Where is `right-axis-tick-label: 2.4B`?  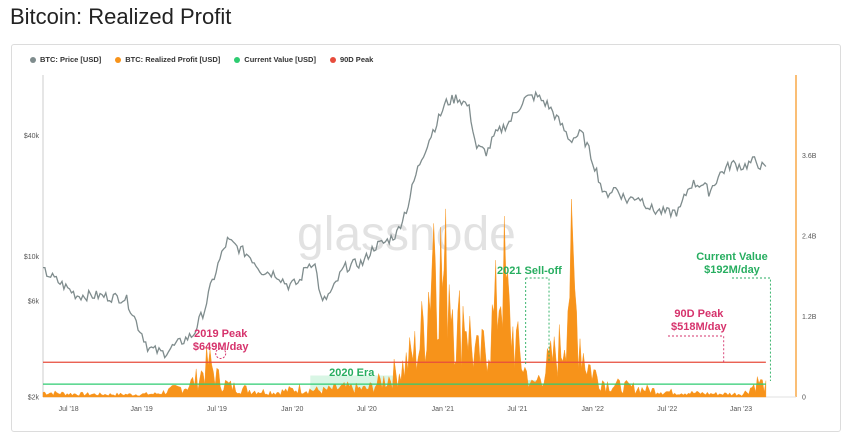 right-axis-tick-label: 2.4B is located at coordinates (809, 237).